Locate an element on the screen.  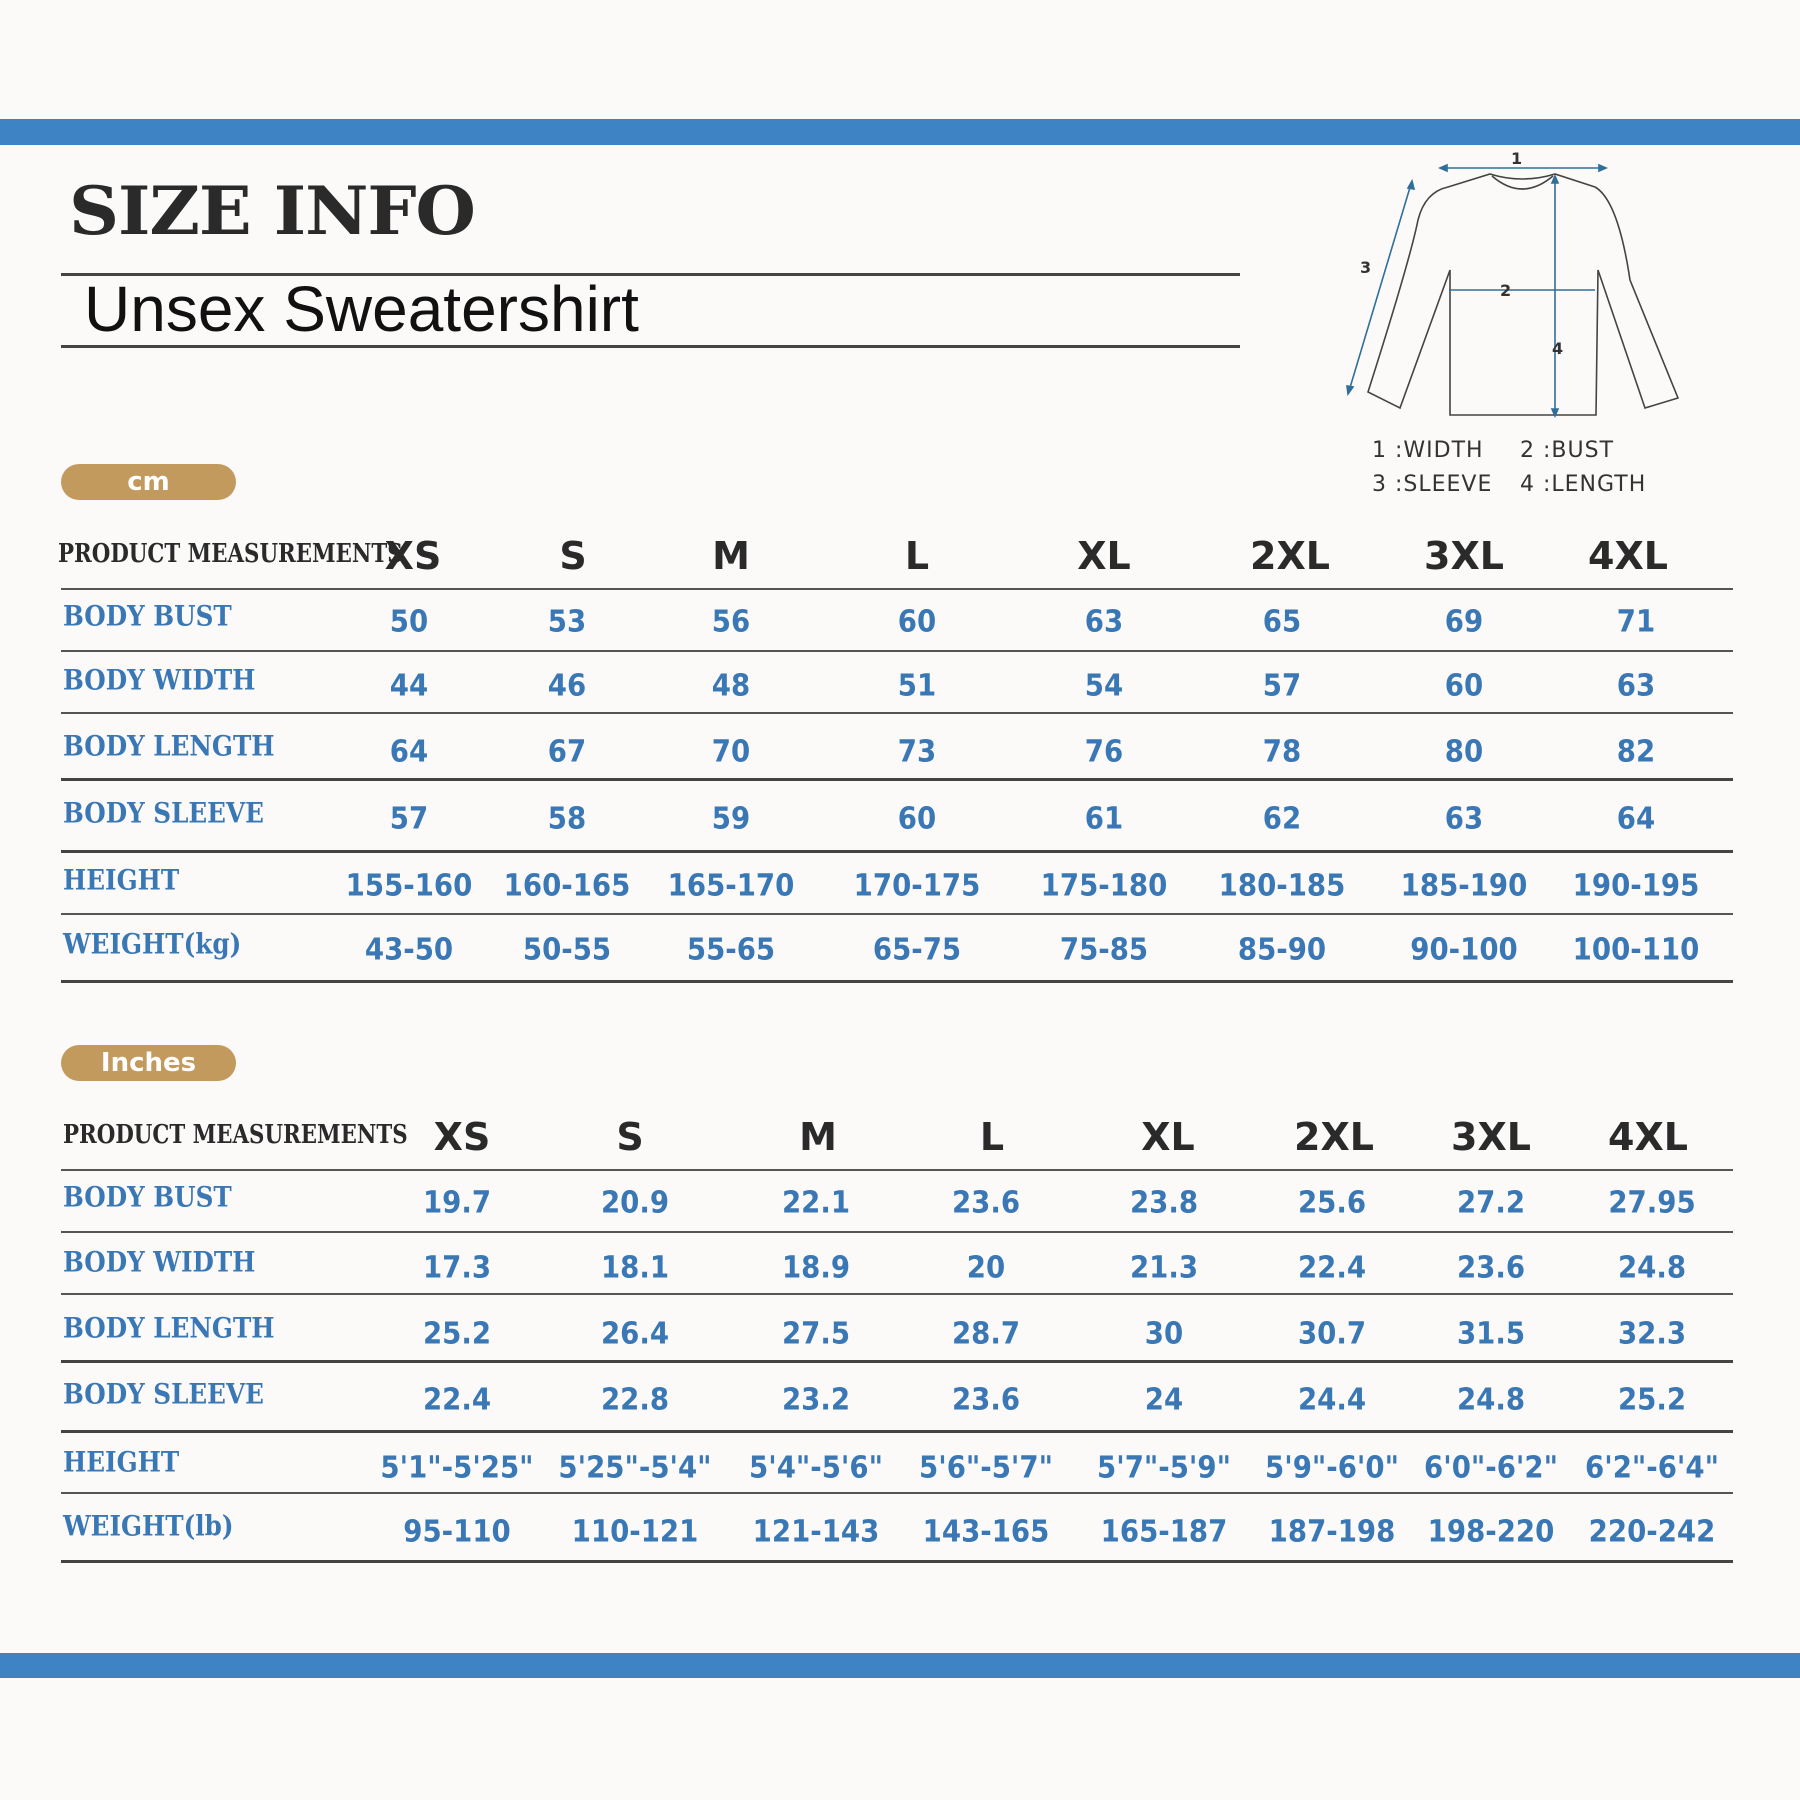
table-cell: 22.8 is located at coordinates (635, 1400).